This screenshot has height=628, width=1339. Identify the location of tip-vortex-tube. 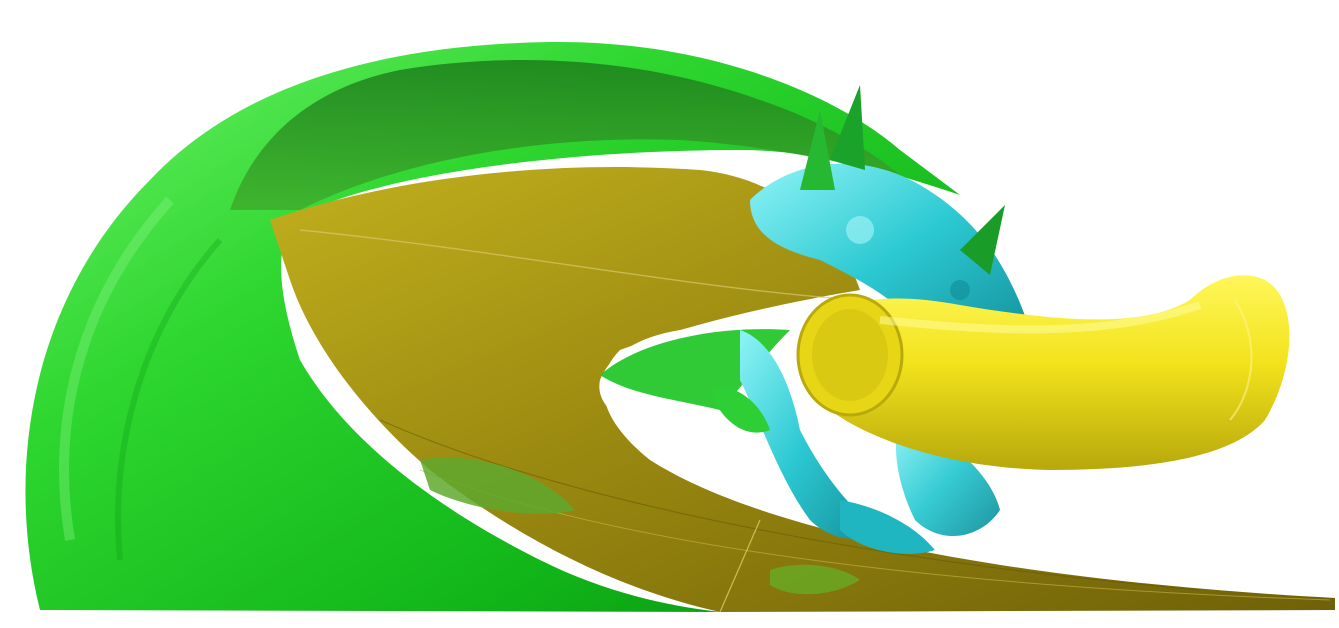
(1043, 372).